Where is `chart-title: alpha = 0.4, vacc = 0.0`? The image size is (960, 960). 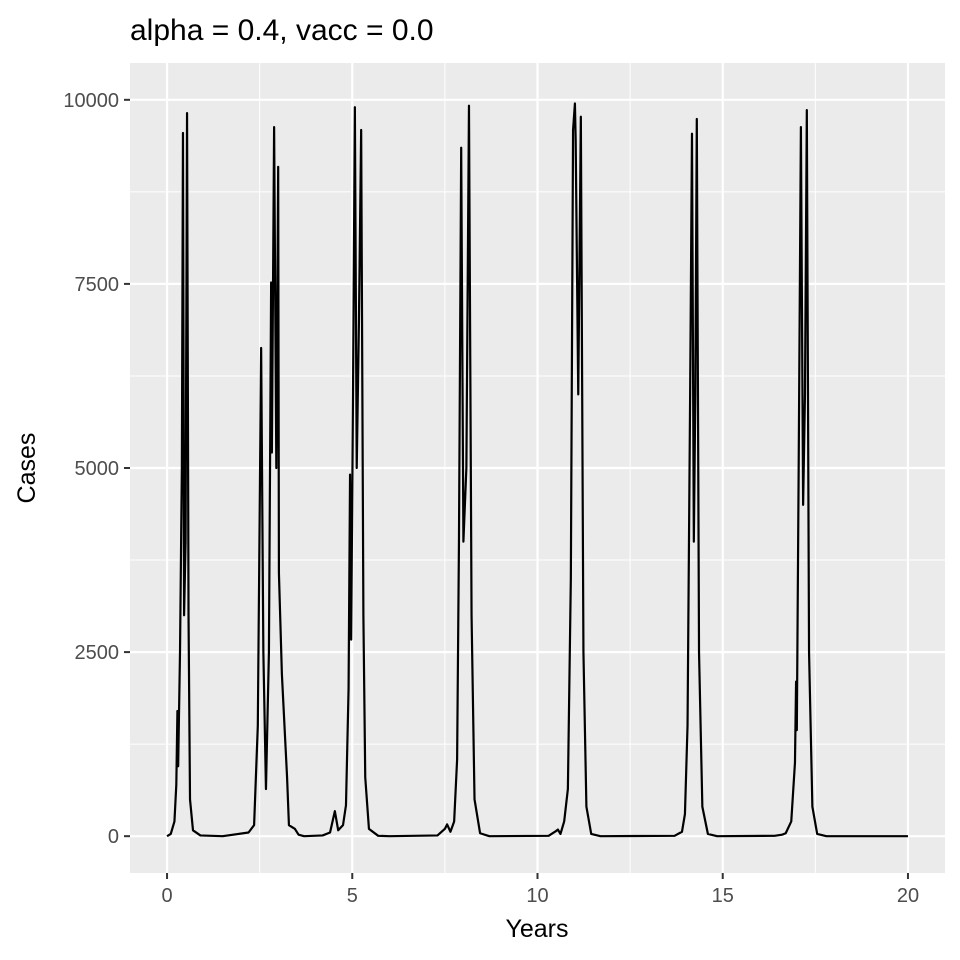 chart-title: alpha = 0.4, vacc = 0.0 is located at coordinates (282, 30).